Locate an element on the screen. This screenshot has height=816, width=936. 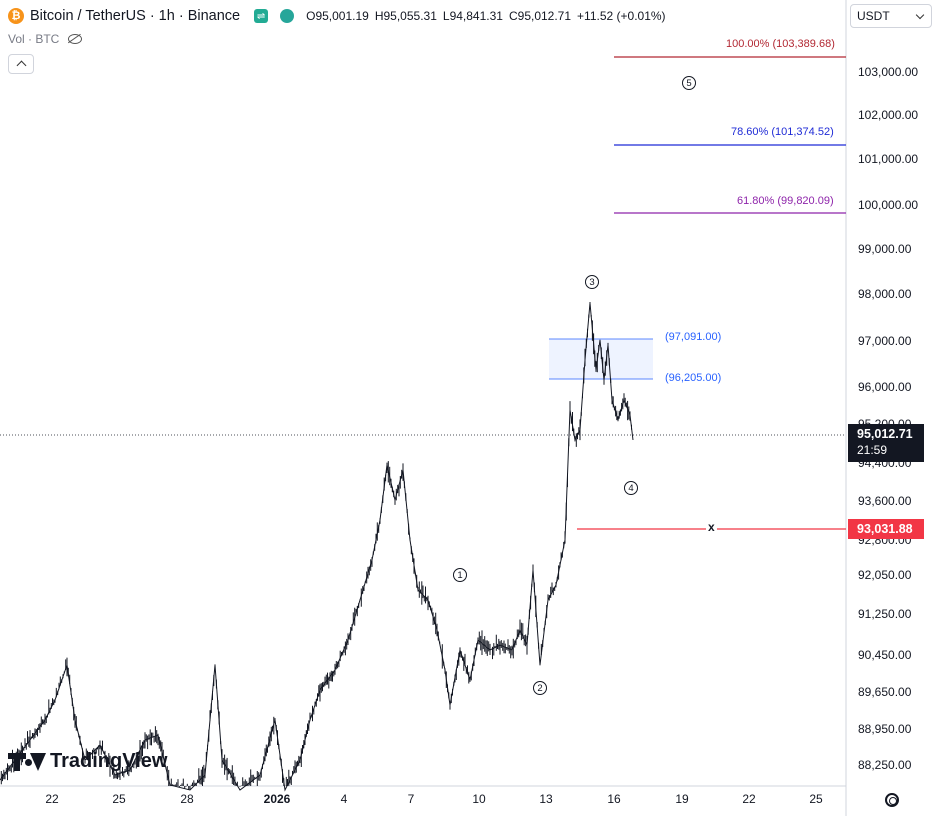
currency-selector: USDT is located at coordinates (891, 16).